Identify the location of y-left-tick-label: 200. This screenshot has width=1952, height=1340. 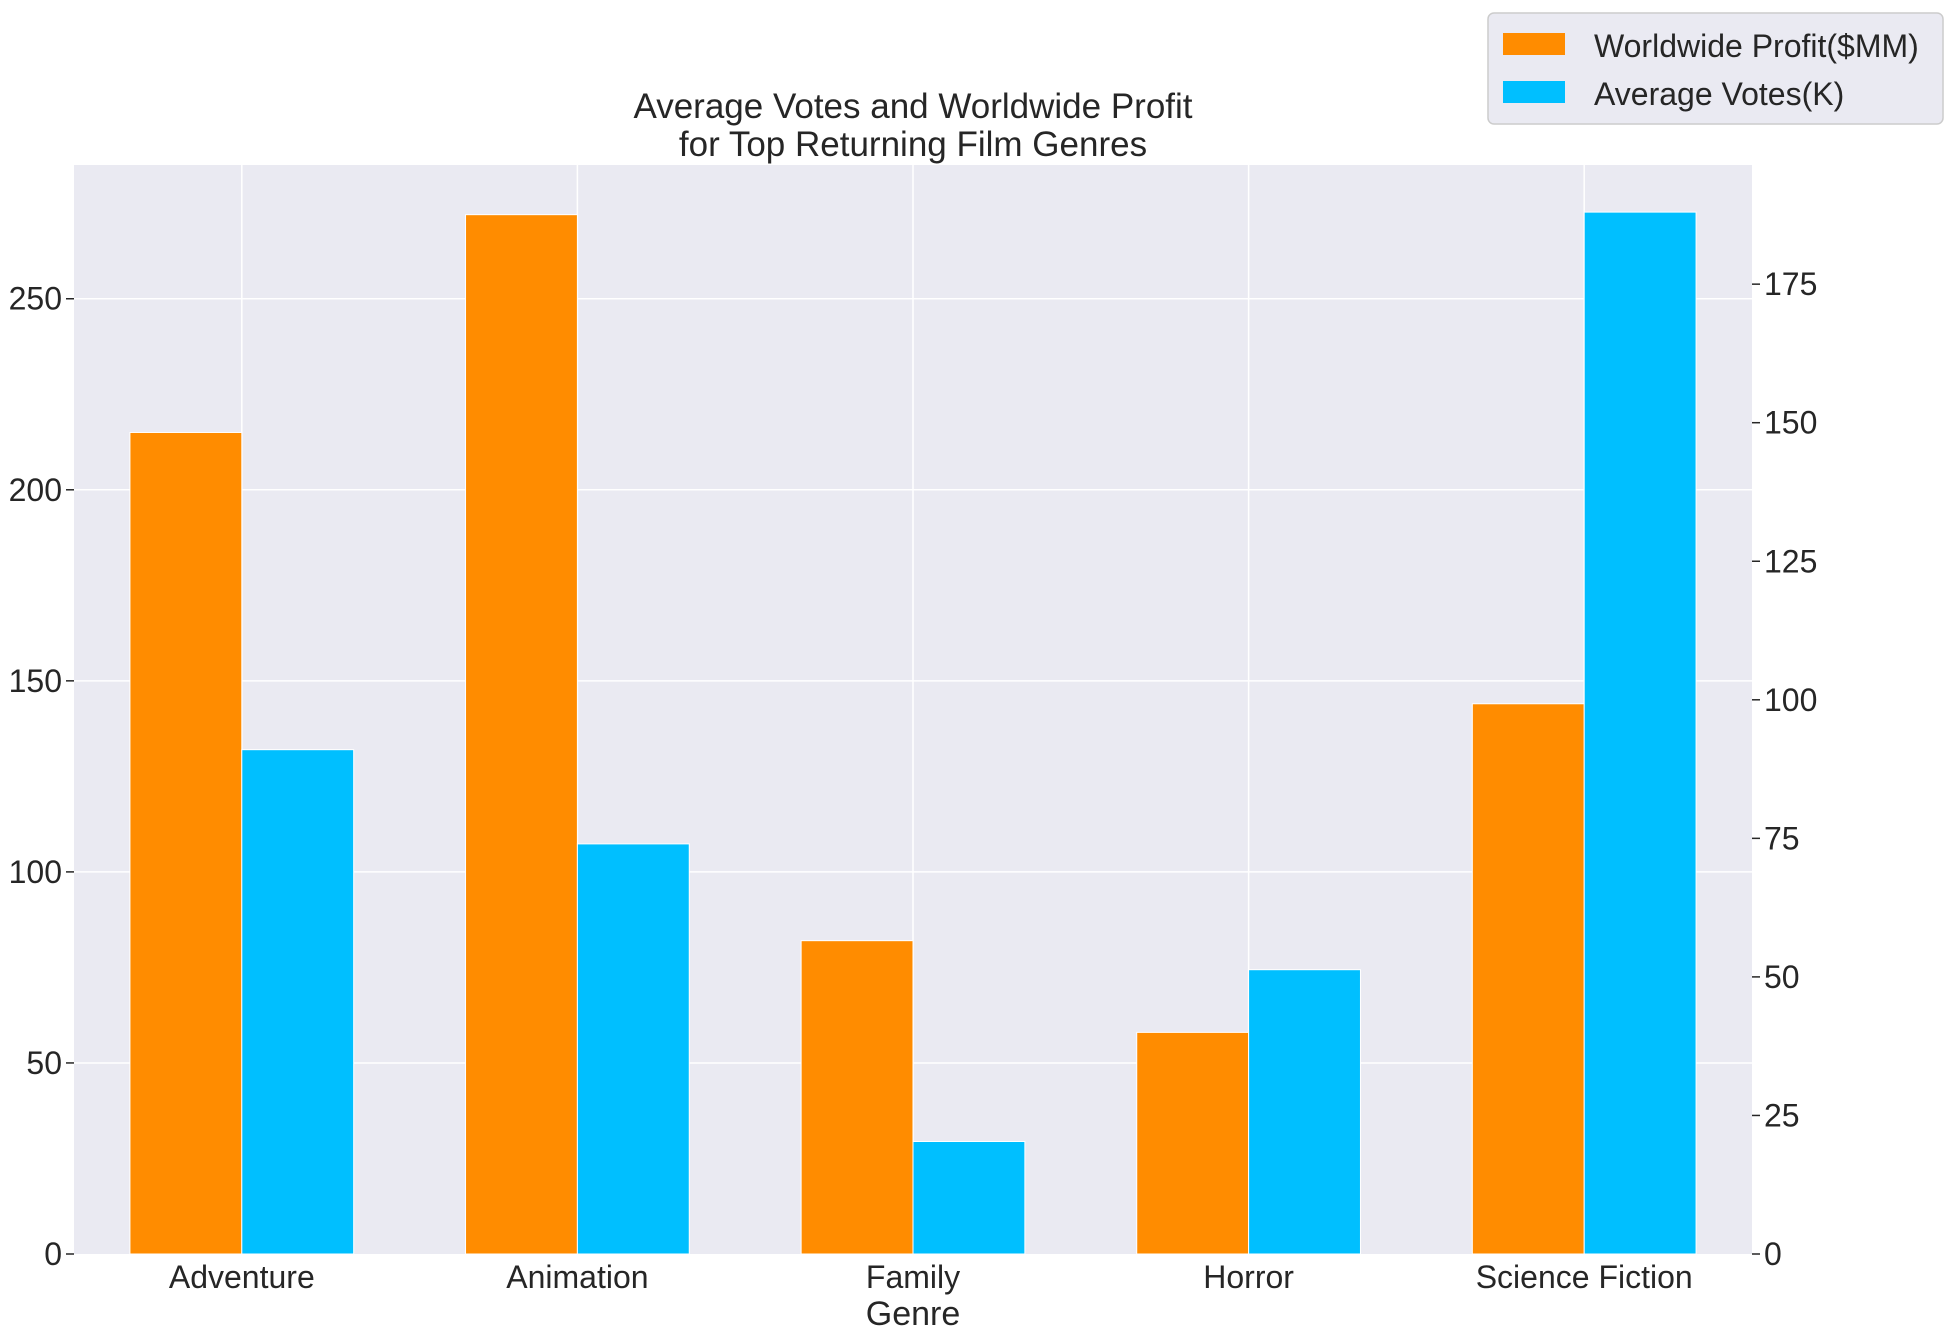
(35, 490).